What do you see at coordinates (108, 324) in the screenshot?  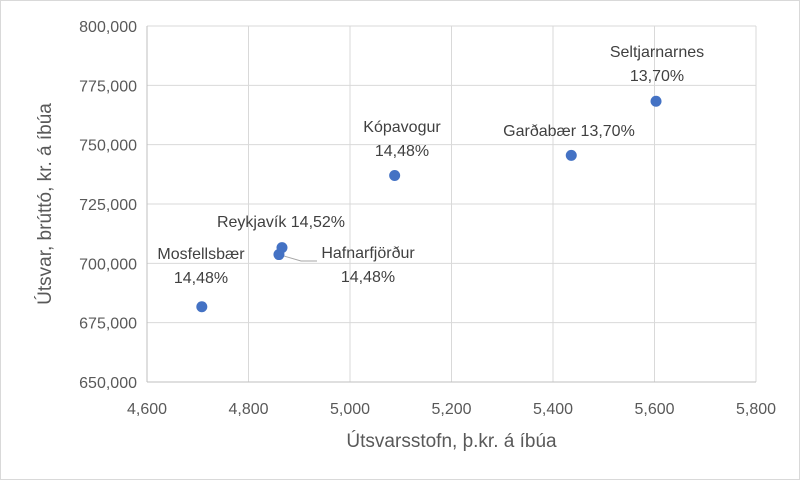 I see `y-tick-label: 675,000` at bounding box center [108, 324].